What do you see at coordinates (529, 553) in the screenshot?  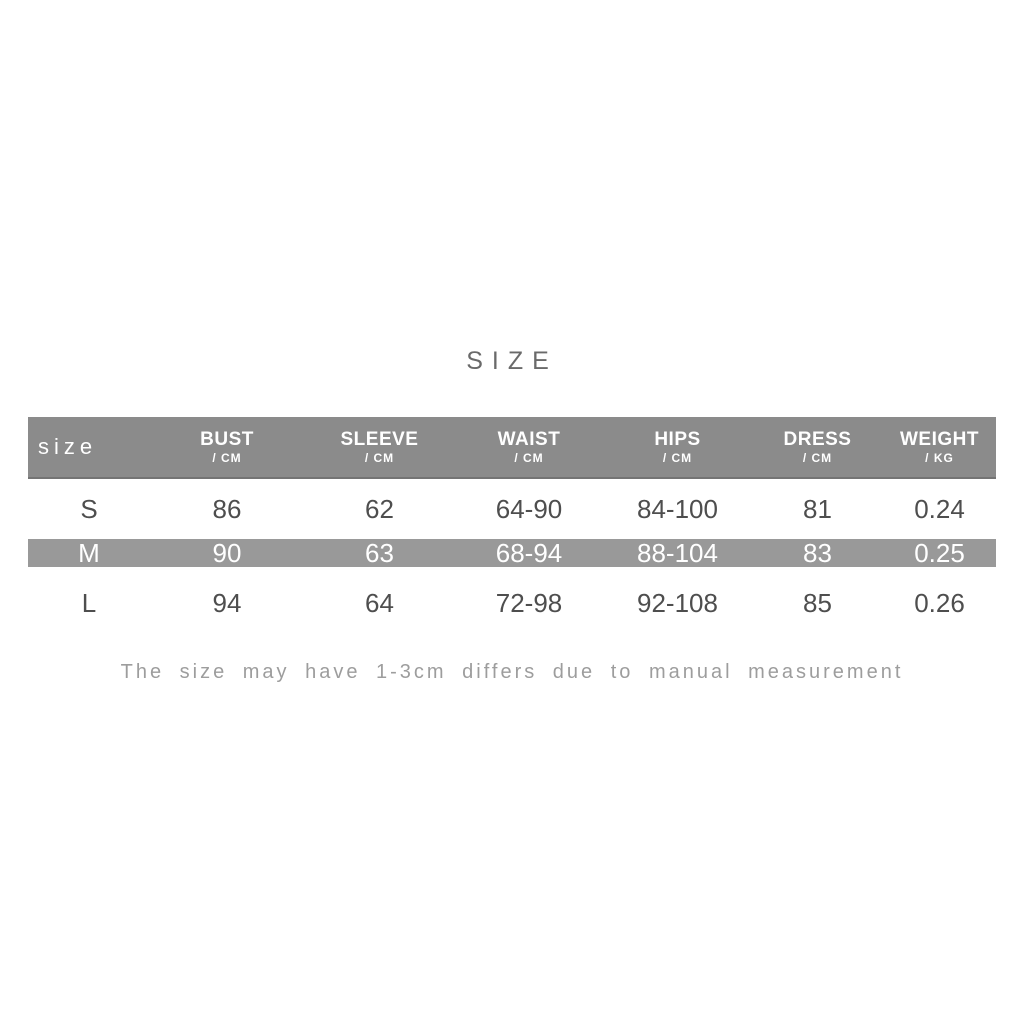 I see `row-value-cell: 68-94` at bounding box center [529, 553].